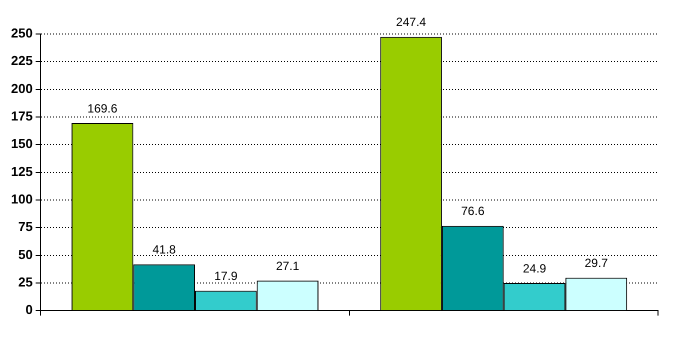  What do you see at coordinates (534, 268) in the screenshot?
I see `data-label: 24.9` at bounding box center [534, 268].